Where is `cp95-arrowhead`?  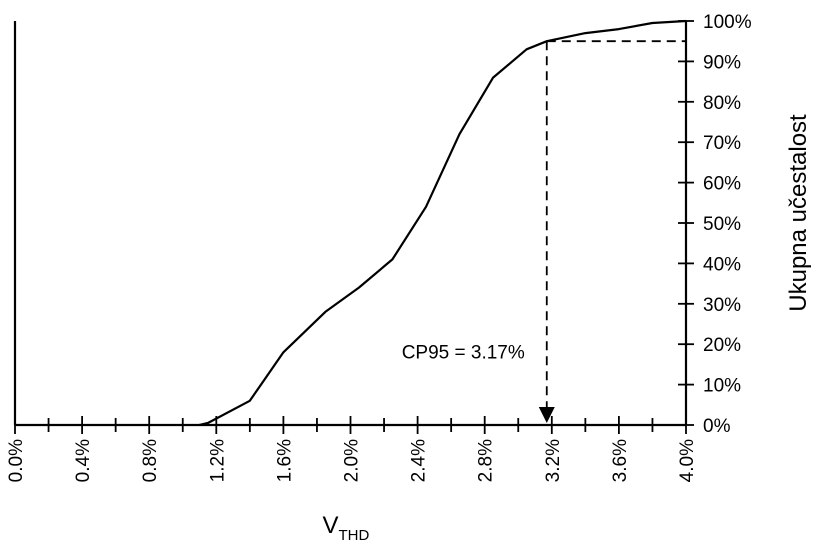 cp95-arrowhead is located at coordinates (546, 415).